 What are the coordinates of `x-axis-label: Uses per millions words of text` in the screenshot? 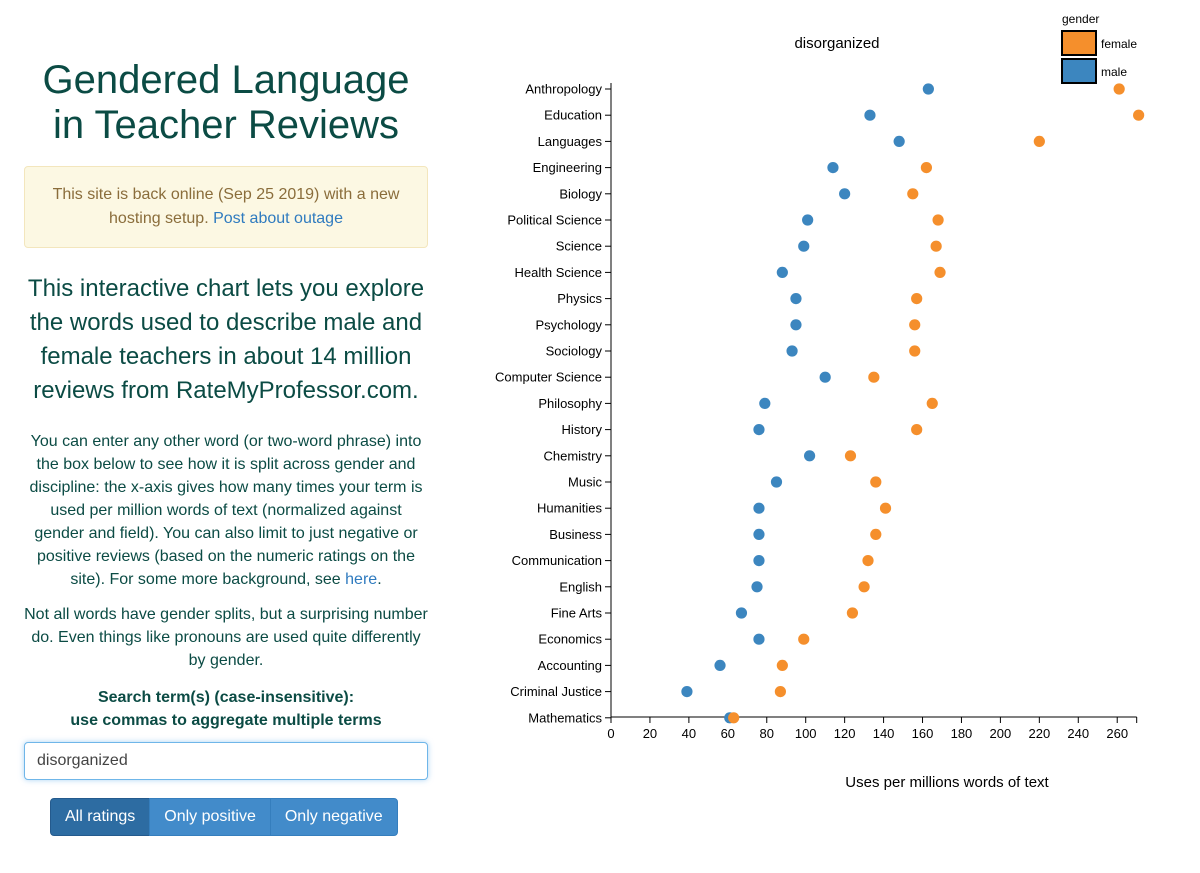 It's located at (947, 782).